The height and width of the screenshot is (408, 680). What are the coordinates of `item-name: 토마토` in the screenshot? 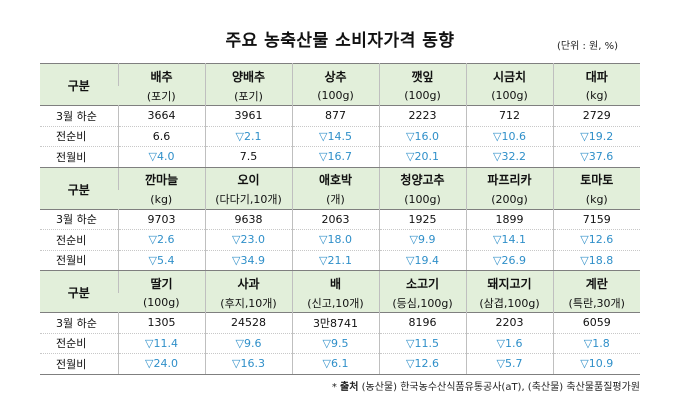 It's located at (596, 178).